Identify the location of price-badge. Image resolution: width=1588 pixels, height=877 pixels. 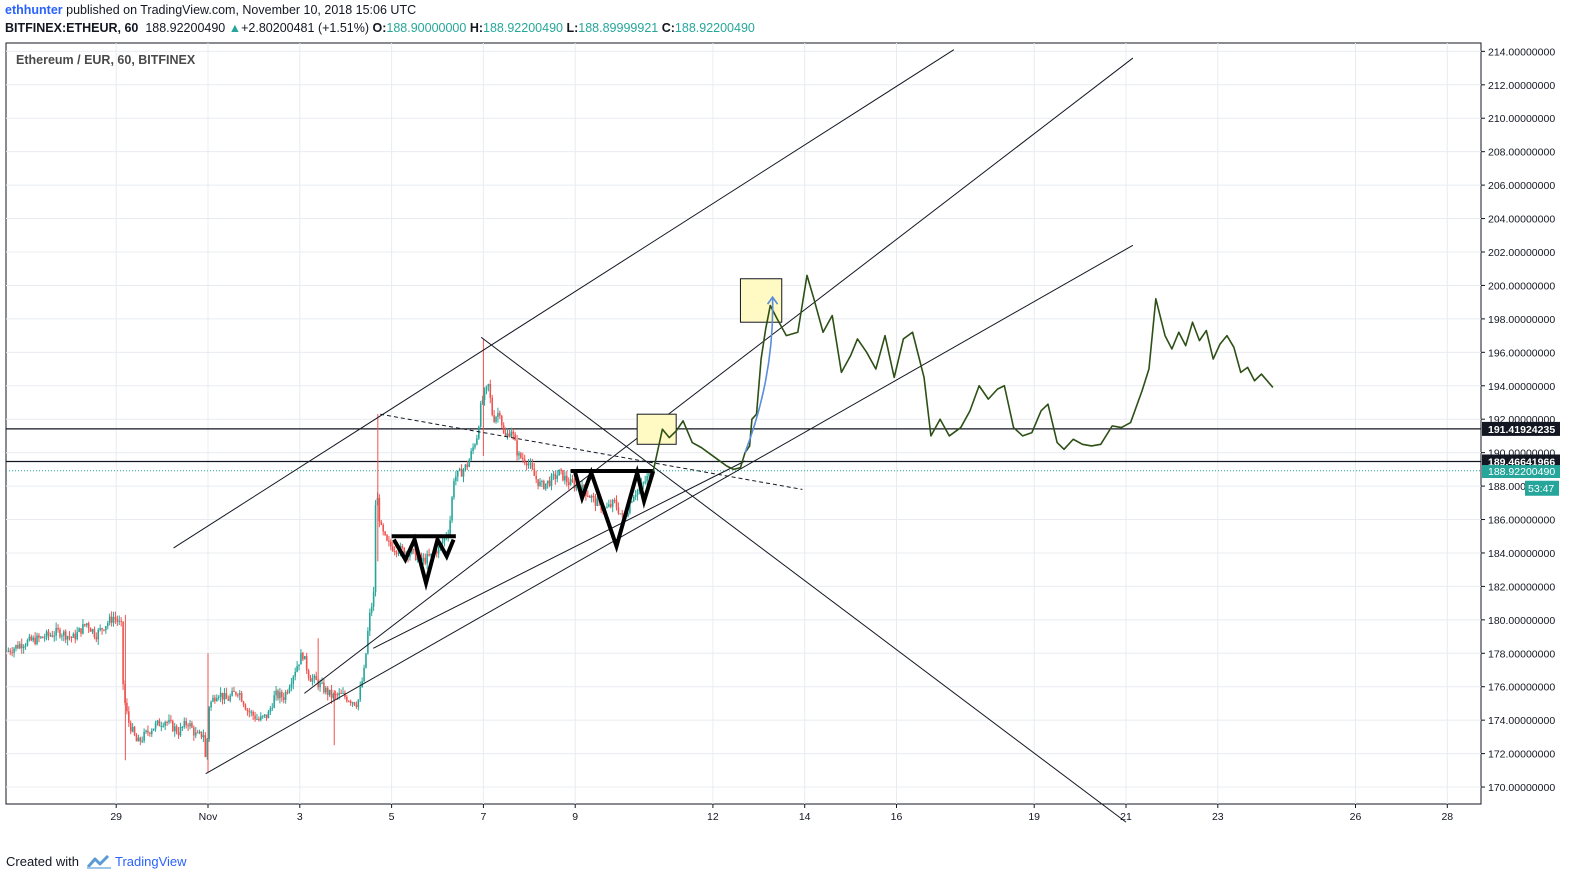
(1521, 461).